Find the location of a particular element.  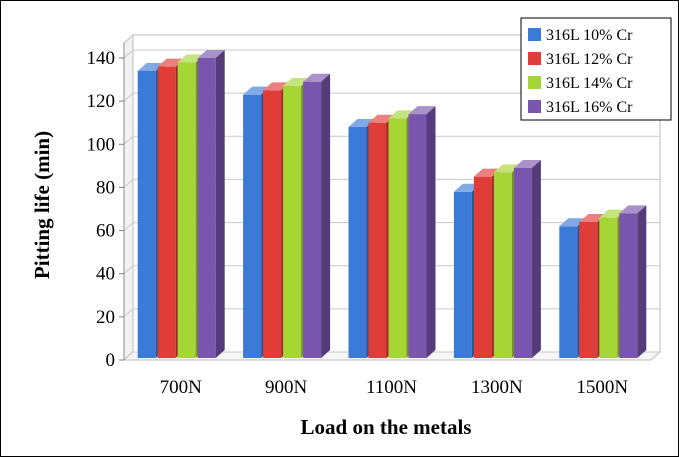

y-tick-label: 80 is located at coordinates (105, 187).